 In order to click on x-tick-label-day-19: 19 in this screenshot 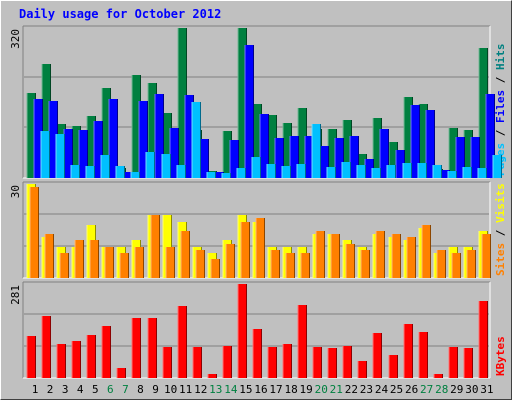, I will do `click(306, 389)`.